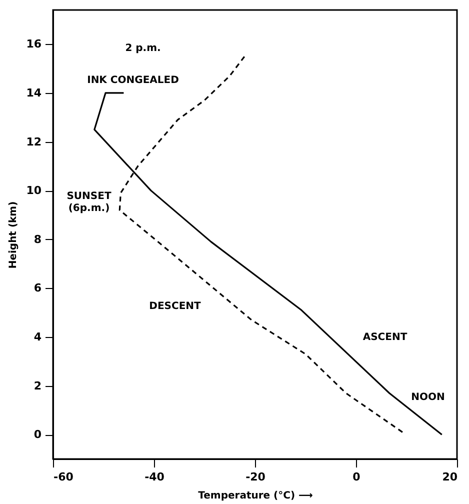  I want to click on x-tick-label: 0, so click(356, 477).